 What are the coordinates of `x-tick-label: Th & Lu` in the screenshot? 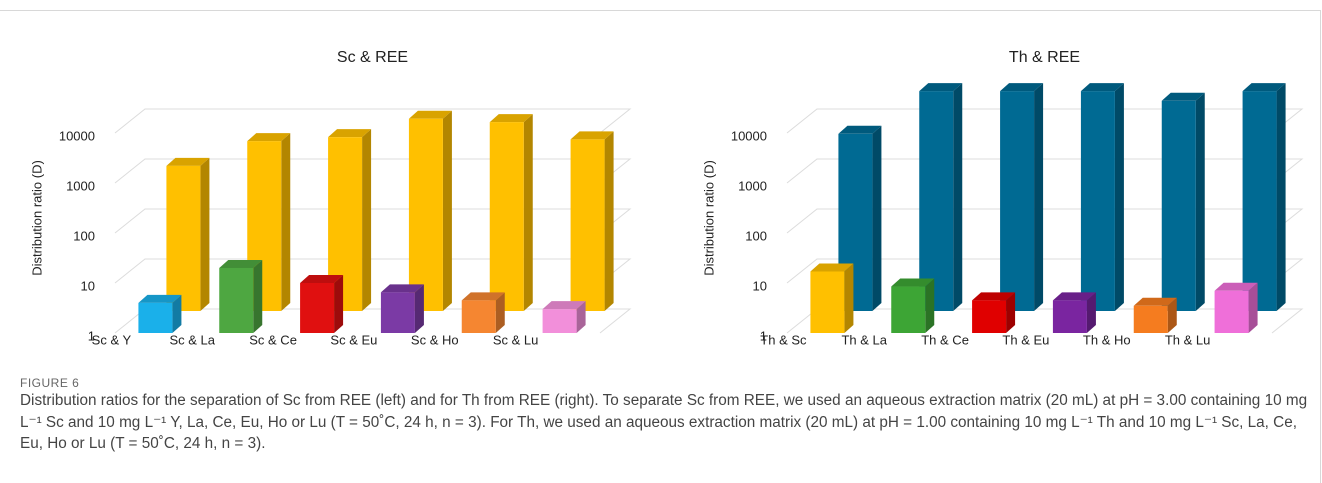 It's located at (1188, 339).